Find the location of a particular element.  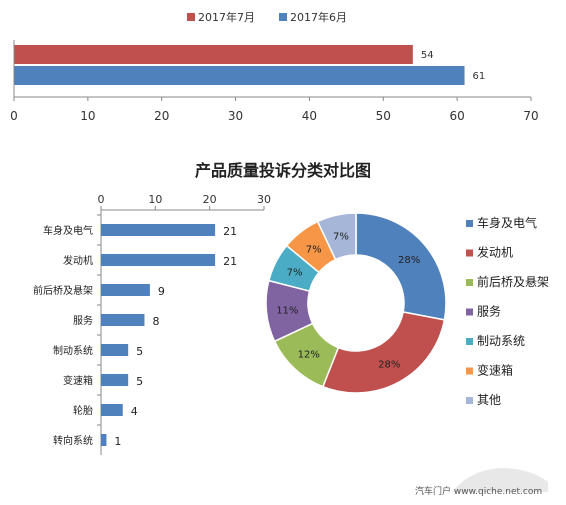

x-tick-label: 60 is located at coordinates (457, 116).